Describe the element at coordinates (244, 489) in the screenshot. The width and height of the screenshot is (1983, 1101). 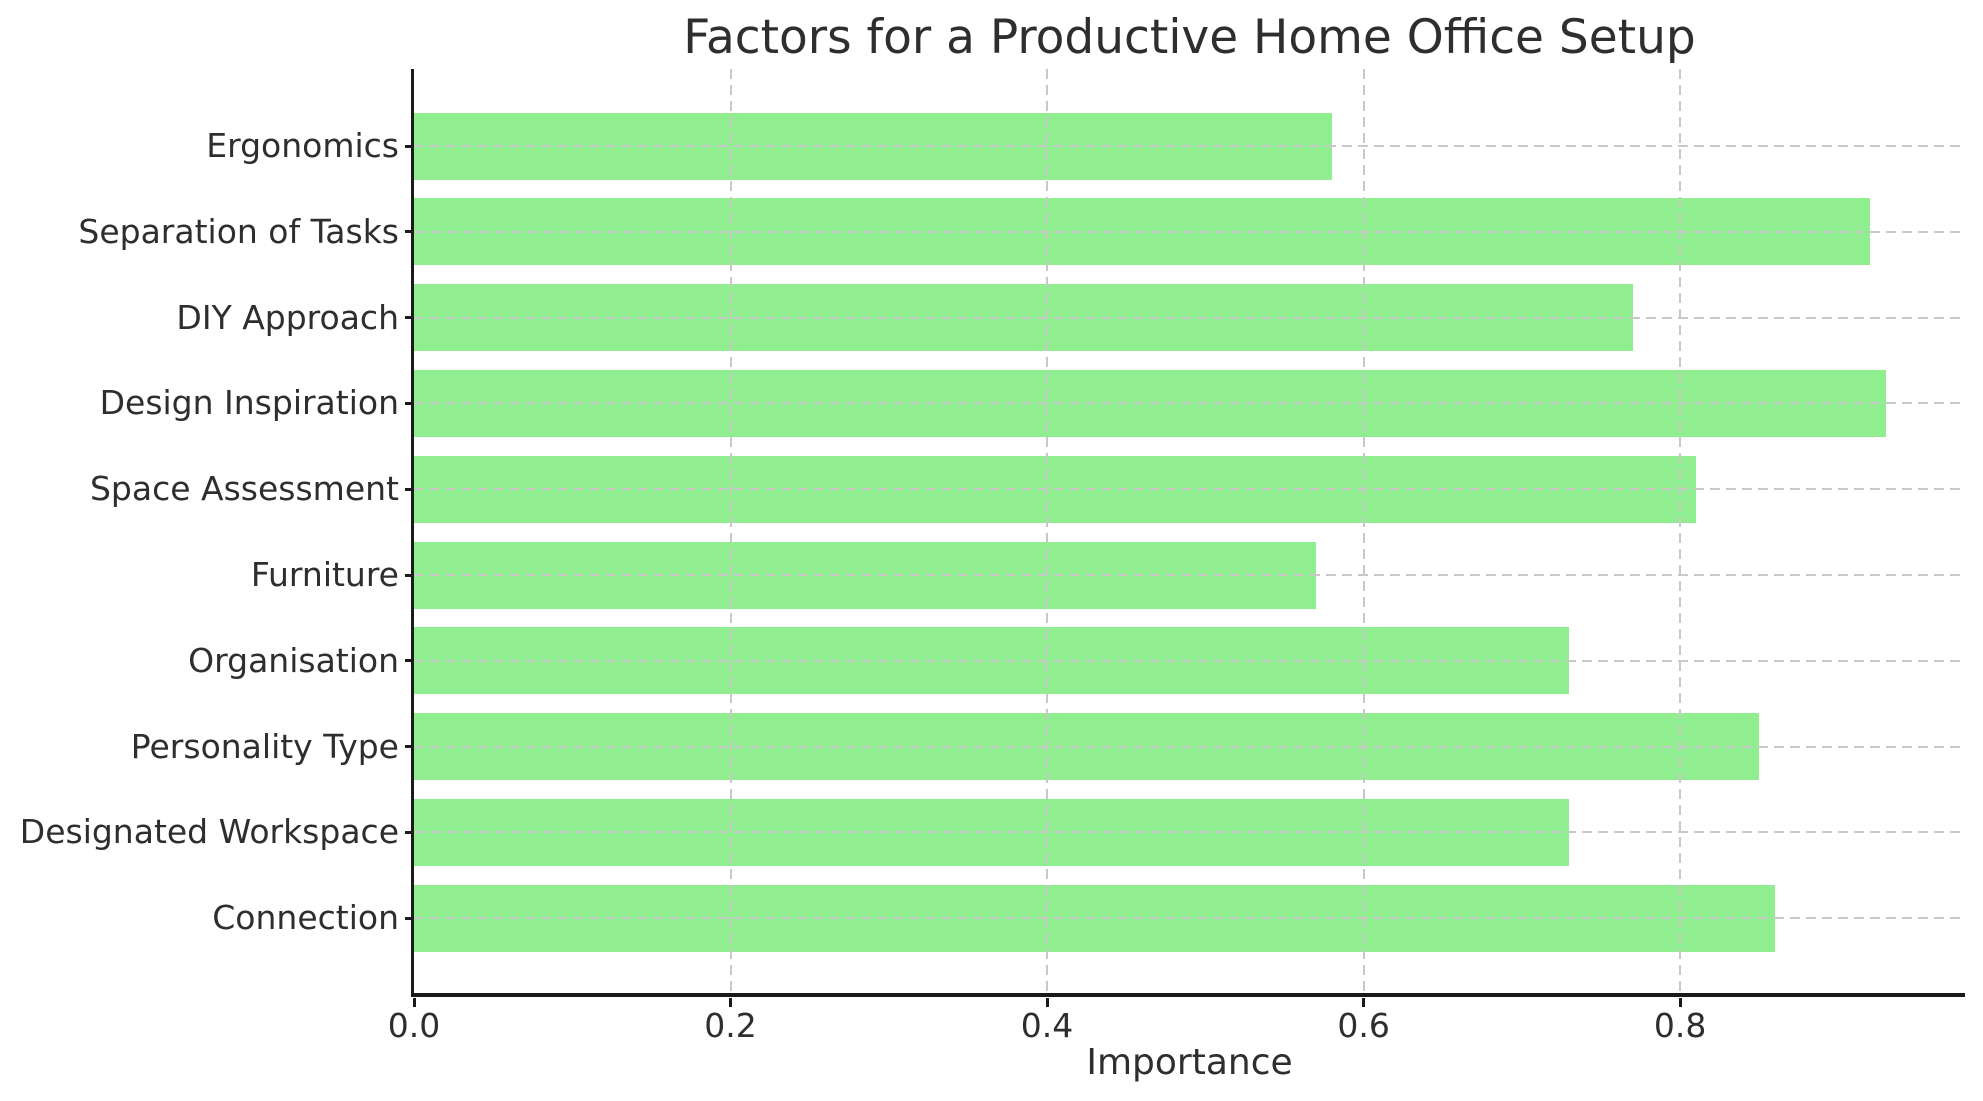
I see `y-tick-label: Space Assessment` at that location.